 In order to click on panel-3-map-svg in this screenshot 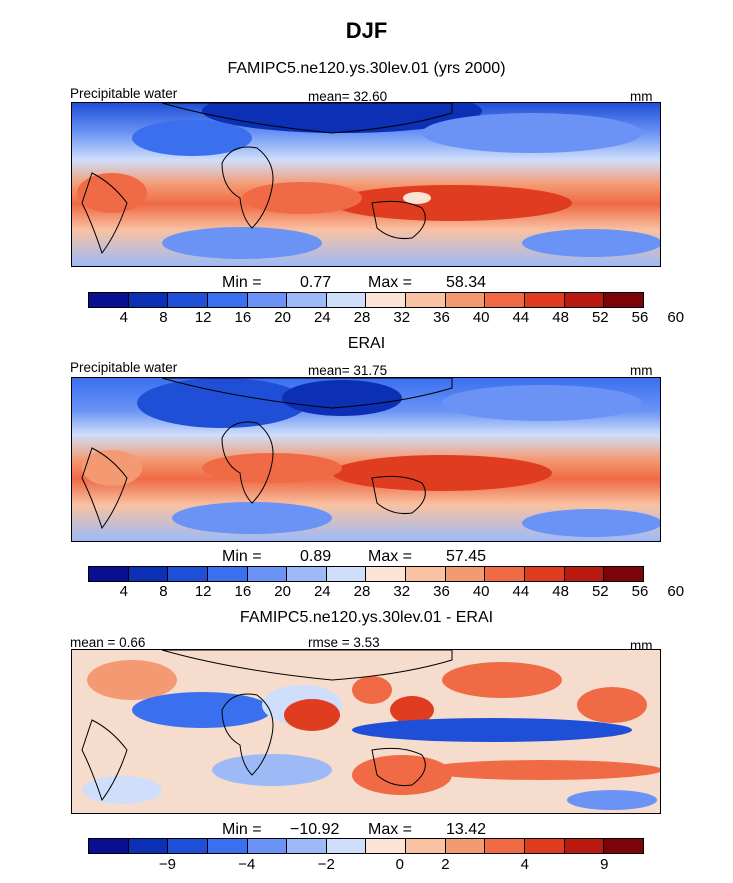, I will do `click(367, 731)`.